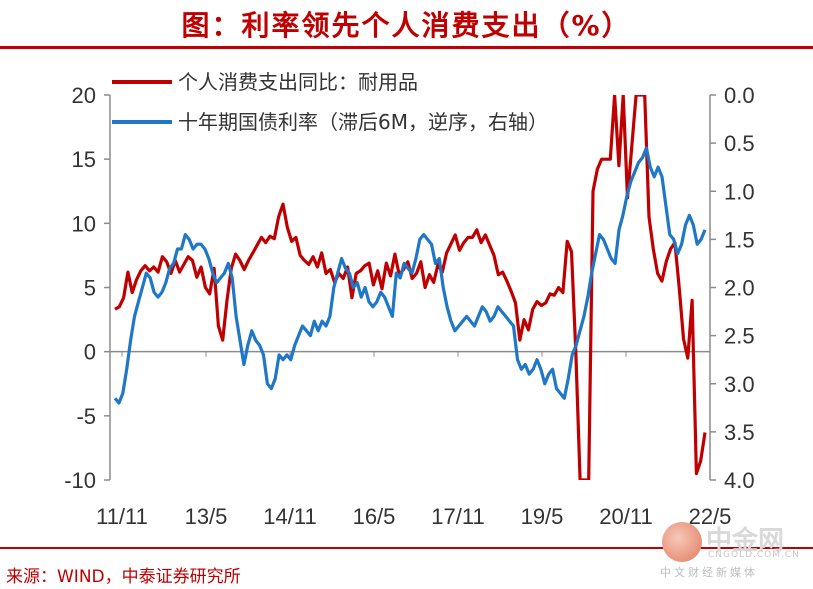  I want to click on right-tick-label: 1.5, so click(739, 239).